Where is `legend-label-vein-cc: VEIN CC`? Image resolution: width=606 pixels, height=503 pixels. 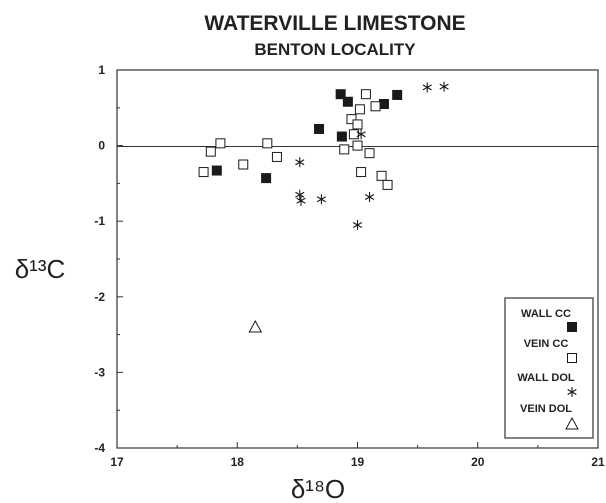 legend-label-vein-cc: VEIN CC is located at coordinates (546, 344).